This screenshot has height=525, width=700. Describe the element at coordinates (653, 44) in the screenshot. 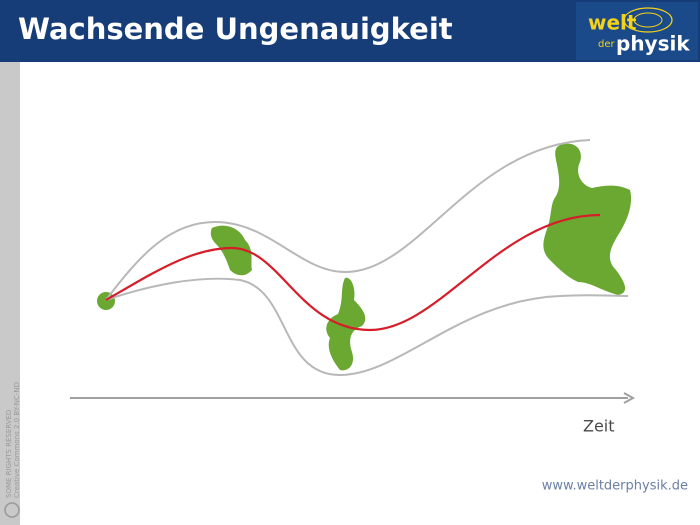

I see `logo-text: physik` at that location.